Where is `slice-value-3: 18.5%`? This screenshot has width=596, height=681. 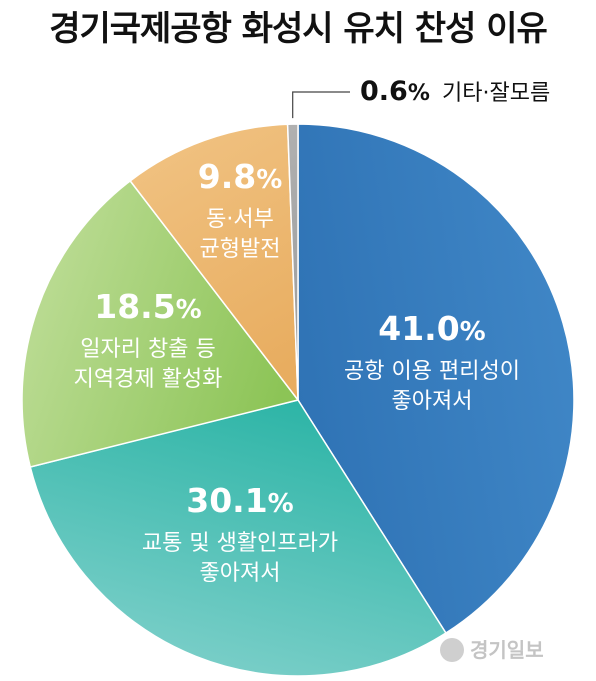
slice-value-3: 18.5% is located at coordinates (147, 306).